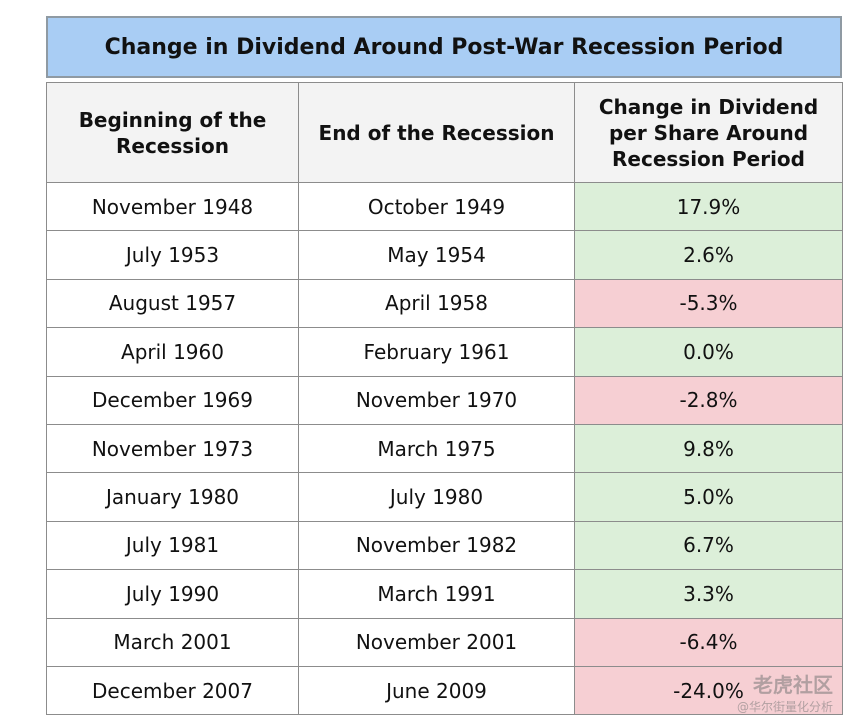 The width and height of the screenshot is (847, 723). What do you see at coordinates (436, 497) in the screenshot?
I see `cell-end: July 1980` at bounding box center [436, 497].